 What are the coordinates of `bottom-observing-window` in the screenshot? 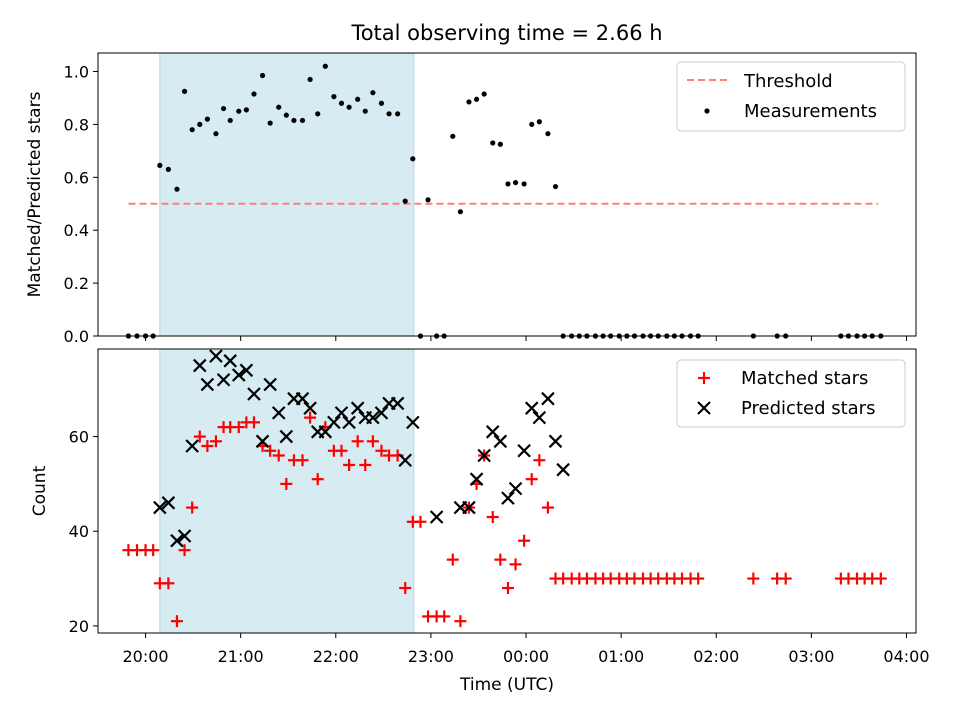 It's located at (287, 491).